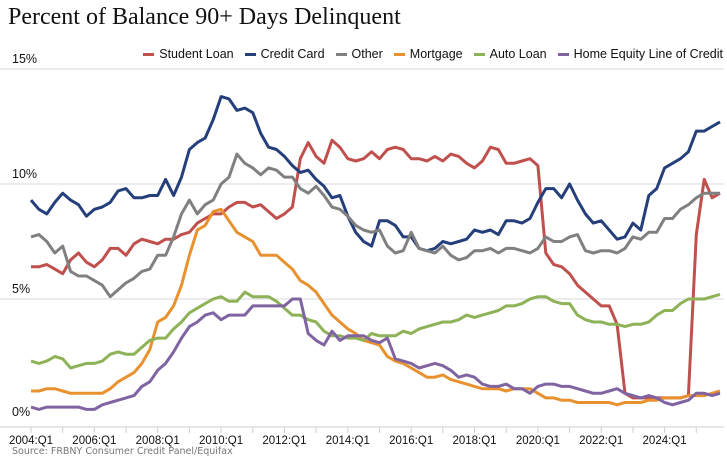 The width and height of the screenshot is (727, 462). What do you see at coordinates (518, 54) in the screenshot?
I see `legend-label: Auto Loan` at bounding box center [518, 54].